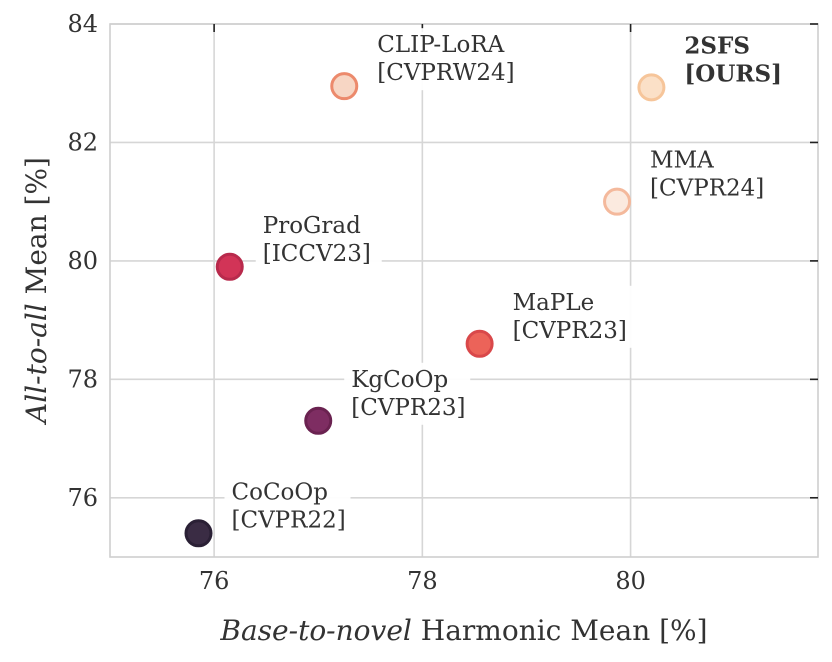 Image resolution: width=832 pixels, height=662 pixels. I want to click on point-label-name: MMA, so click(682, 161).